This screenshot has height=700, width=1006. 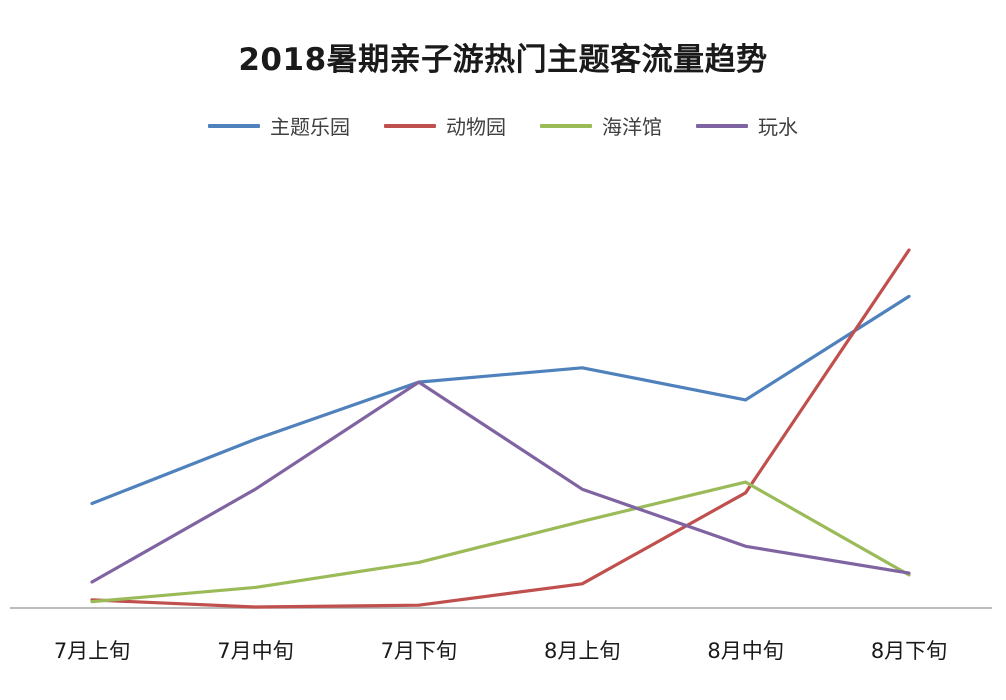 I want to click on legend-label: 主题乐园, so click(x=310, y=127).